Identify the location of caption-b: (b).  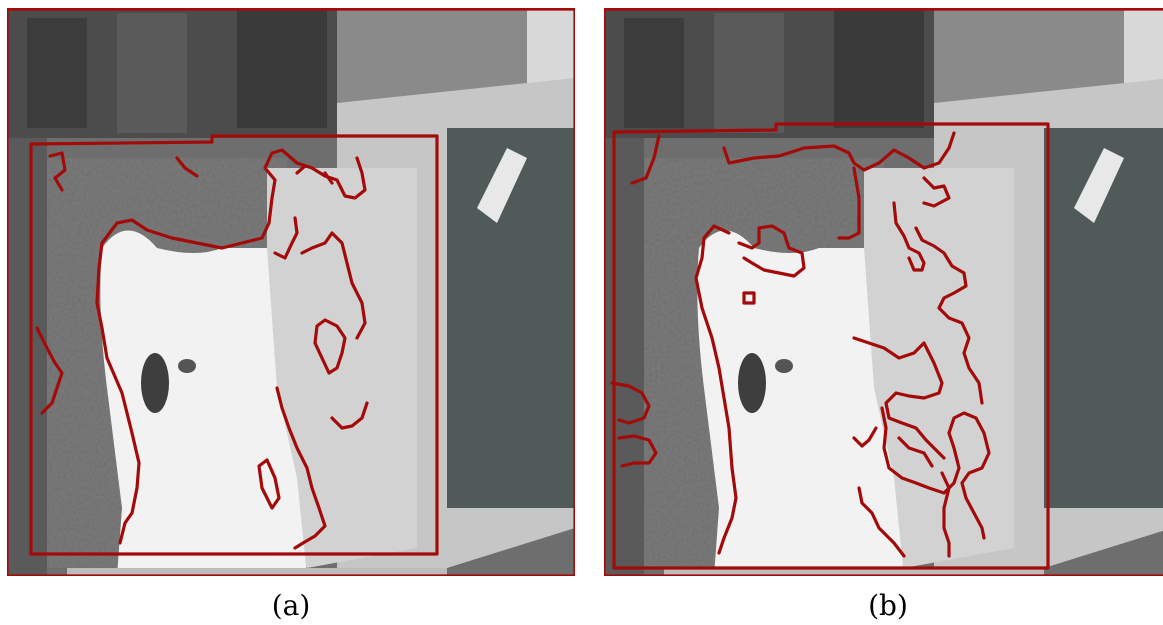
(888, 605).